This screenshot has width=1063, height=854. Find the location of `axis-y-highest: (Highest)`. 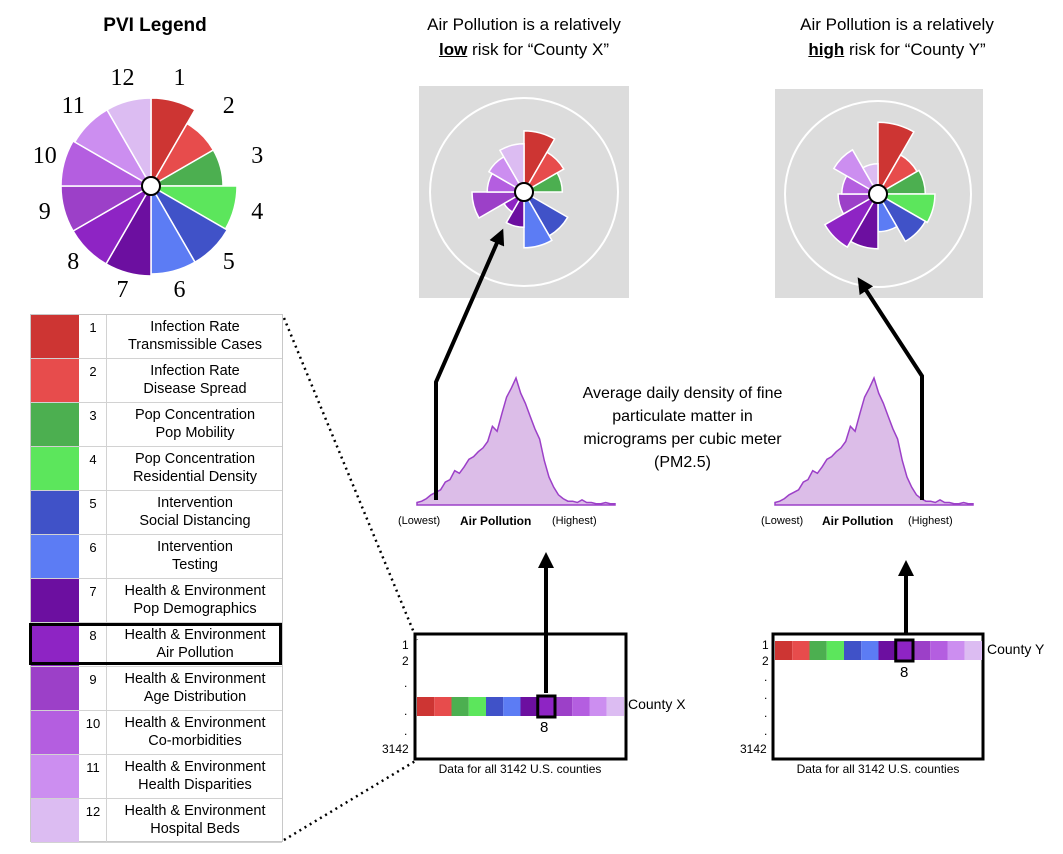

axis-y-highest: (Highest) is located at coordinates (930, 521).